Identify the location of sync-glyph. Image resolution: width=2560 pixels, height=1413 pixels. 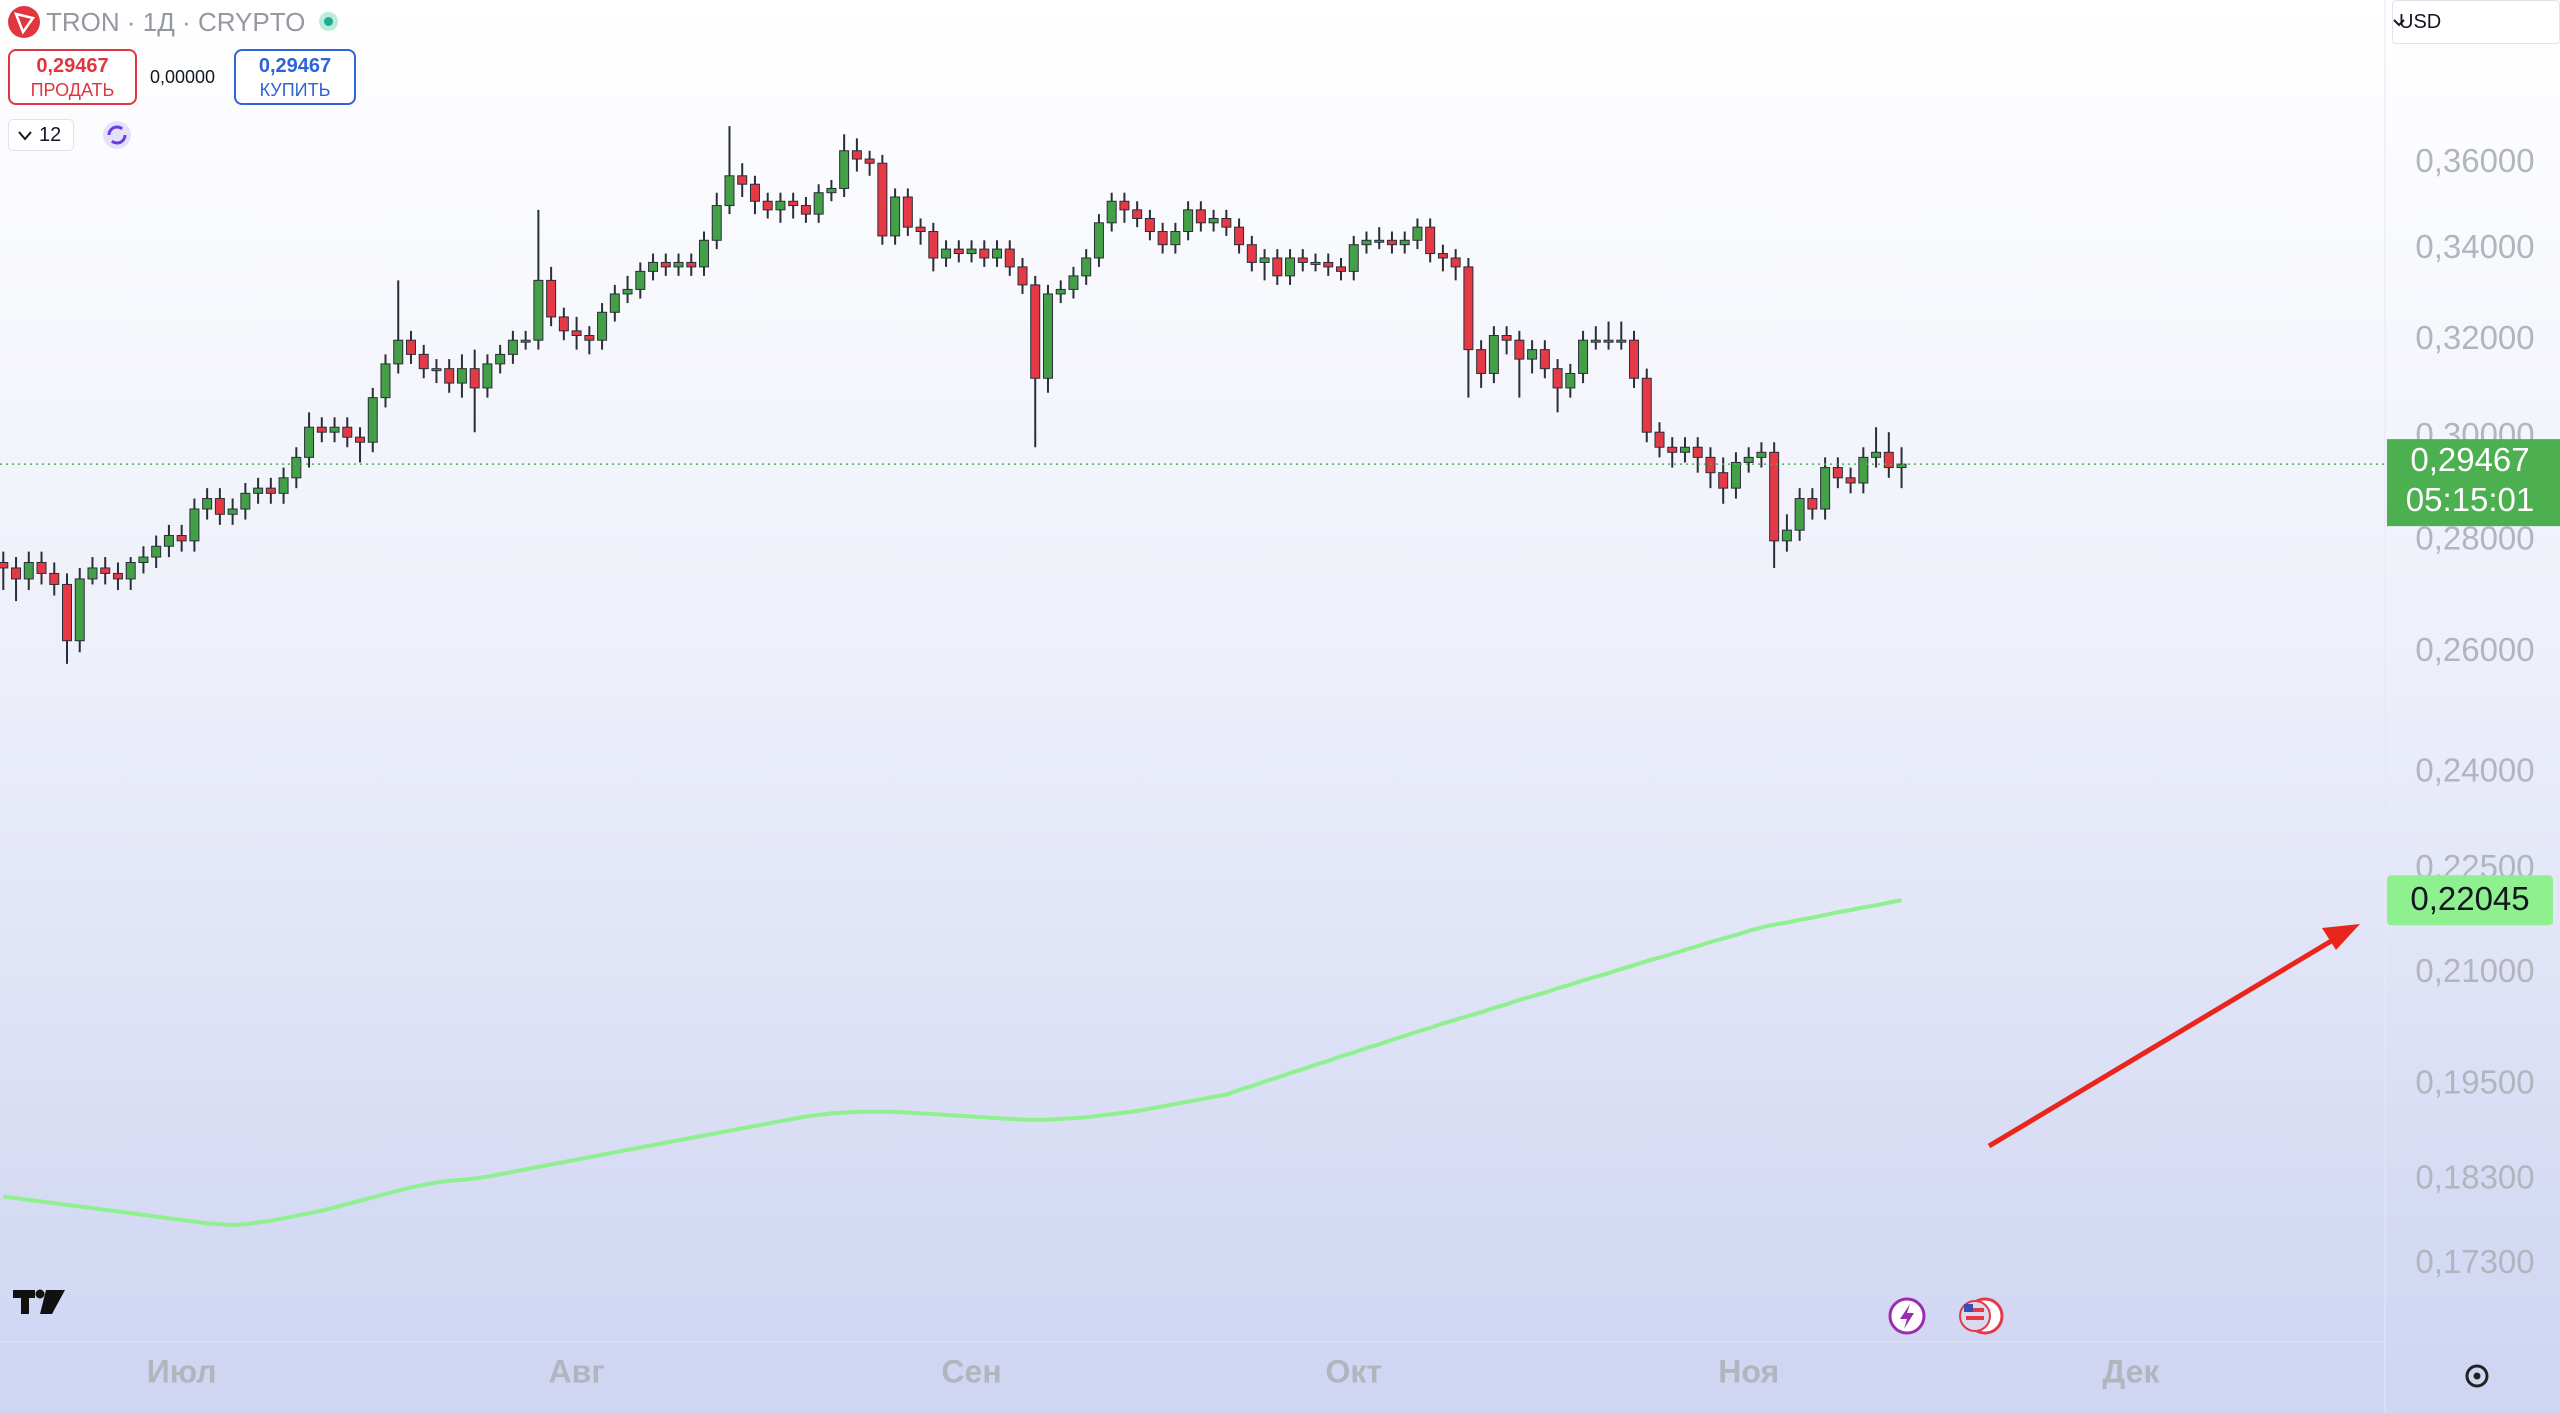
(117, 135).